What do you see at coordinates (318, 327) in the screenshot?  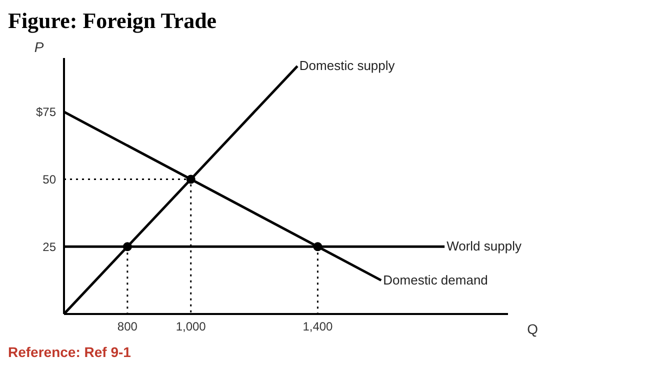 I see `x-tick-label: 1,400` at bounding box center [318, 327].